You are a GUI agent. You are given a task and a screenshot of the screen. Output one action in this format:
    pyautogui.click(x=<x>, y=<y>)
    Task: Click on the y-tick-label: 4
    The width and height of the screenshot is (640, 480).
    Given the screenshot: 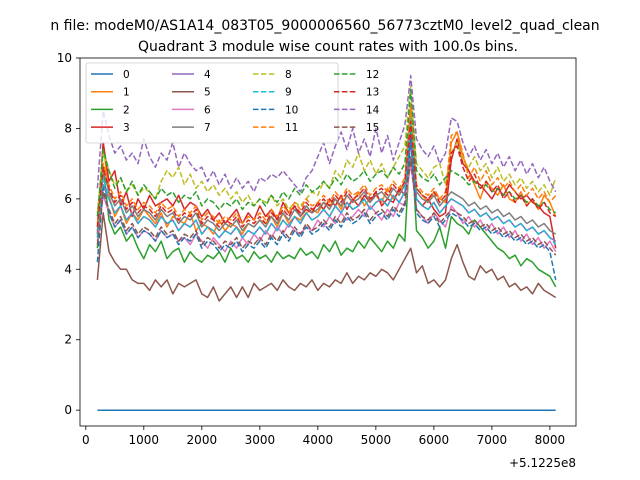 What is the action you would take?
    pyautogui.click(x=68, y=269)
    